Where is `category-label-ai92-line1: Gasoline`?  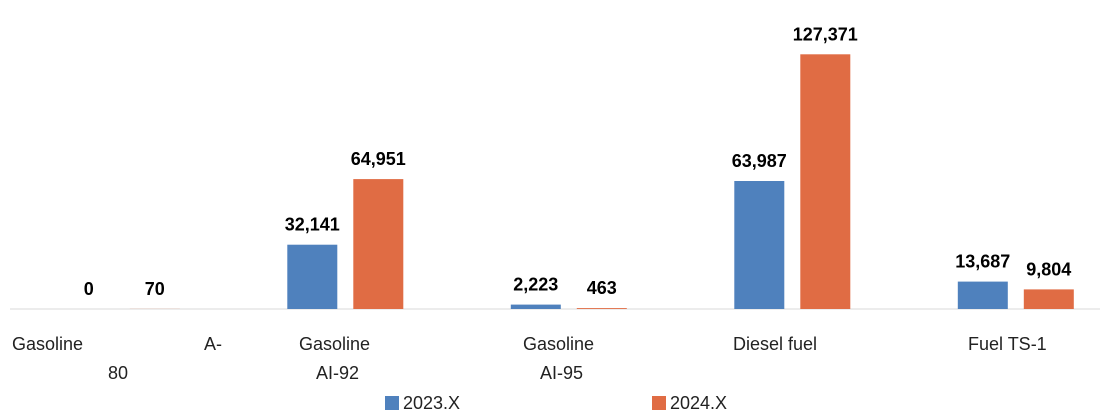 category-label-ai92-line1: Gasoline is located at coordinates (334, 344).